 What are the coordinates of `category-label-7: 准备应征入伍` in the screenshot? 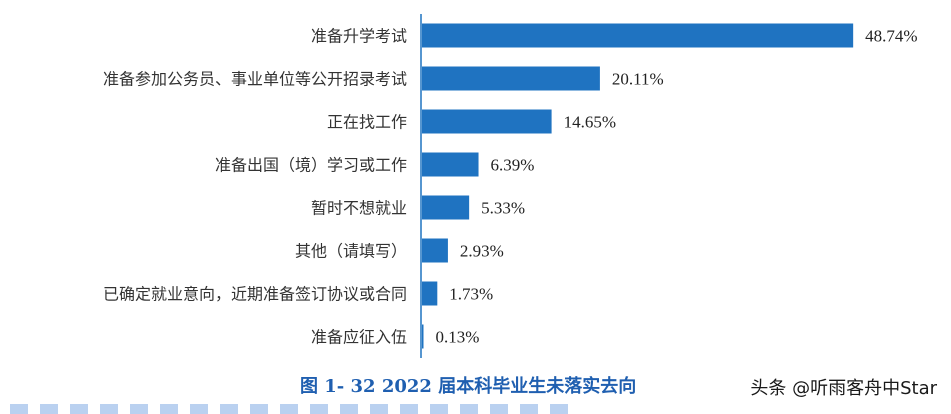 It's located at (359, 337).